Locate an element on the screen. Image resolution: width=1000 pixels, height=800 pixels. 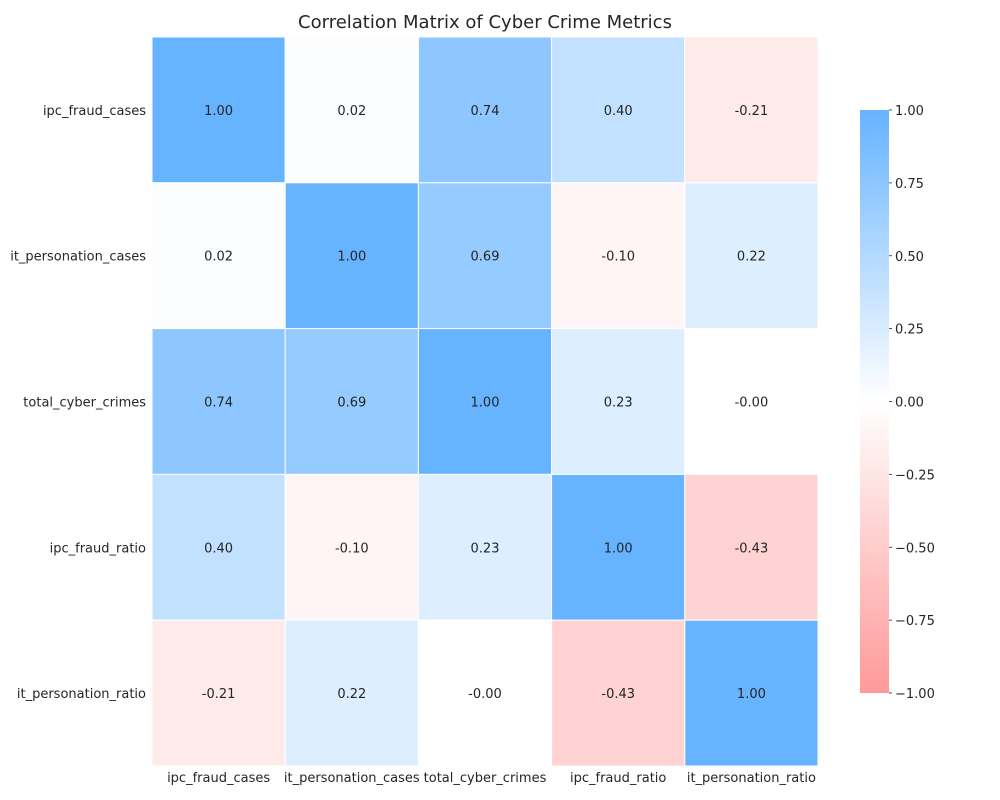
colorbar-ticks: 1.00 0.75 0.50 0.25 0.00 −0.25 −0.50 −0.75 −1.00 is located at coordinates (912, 403).